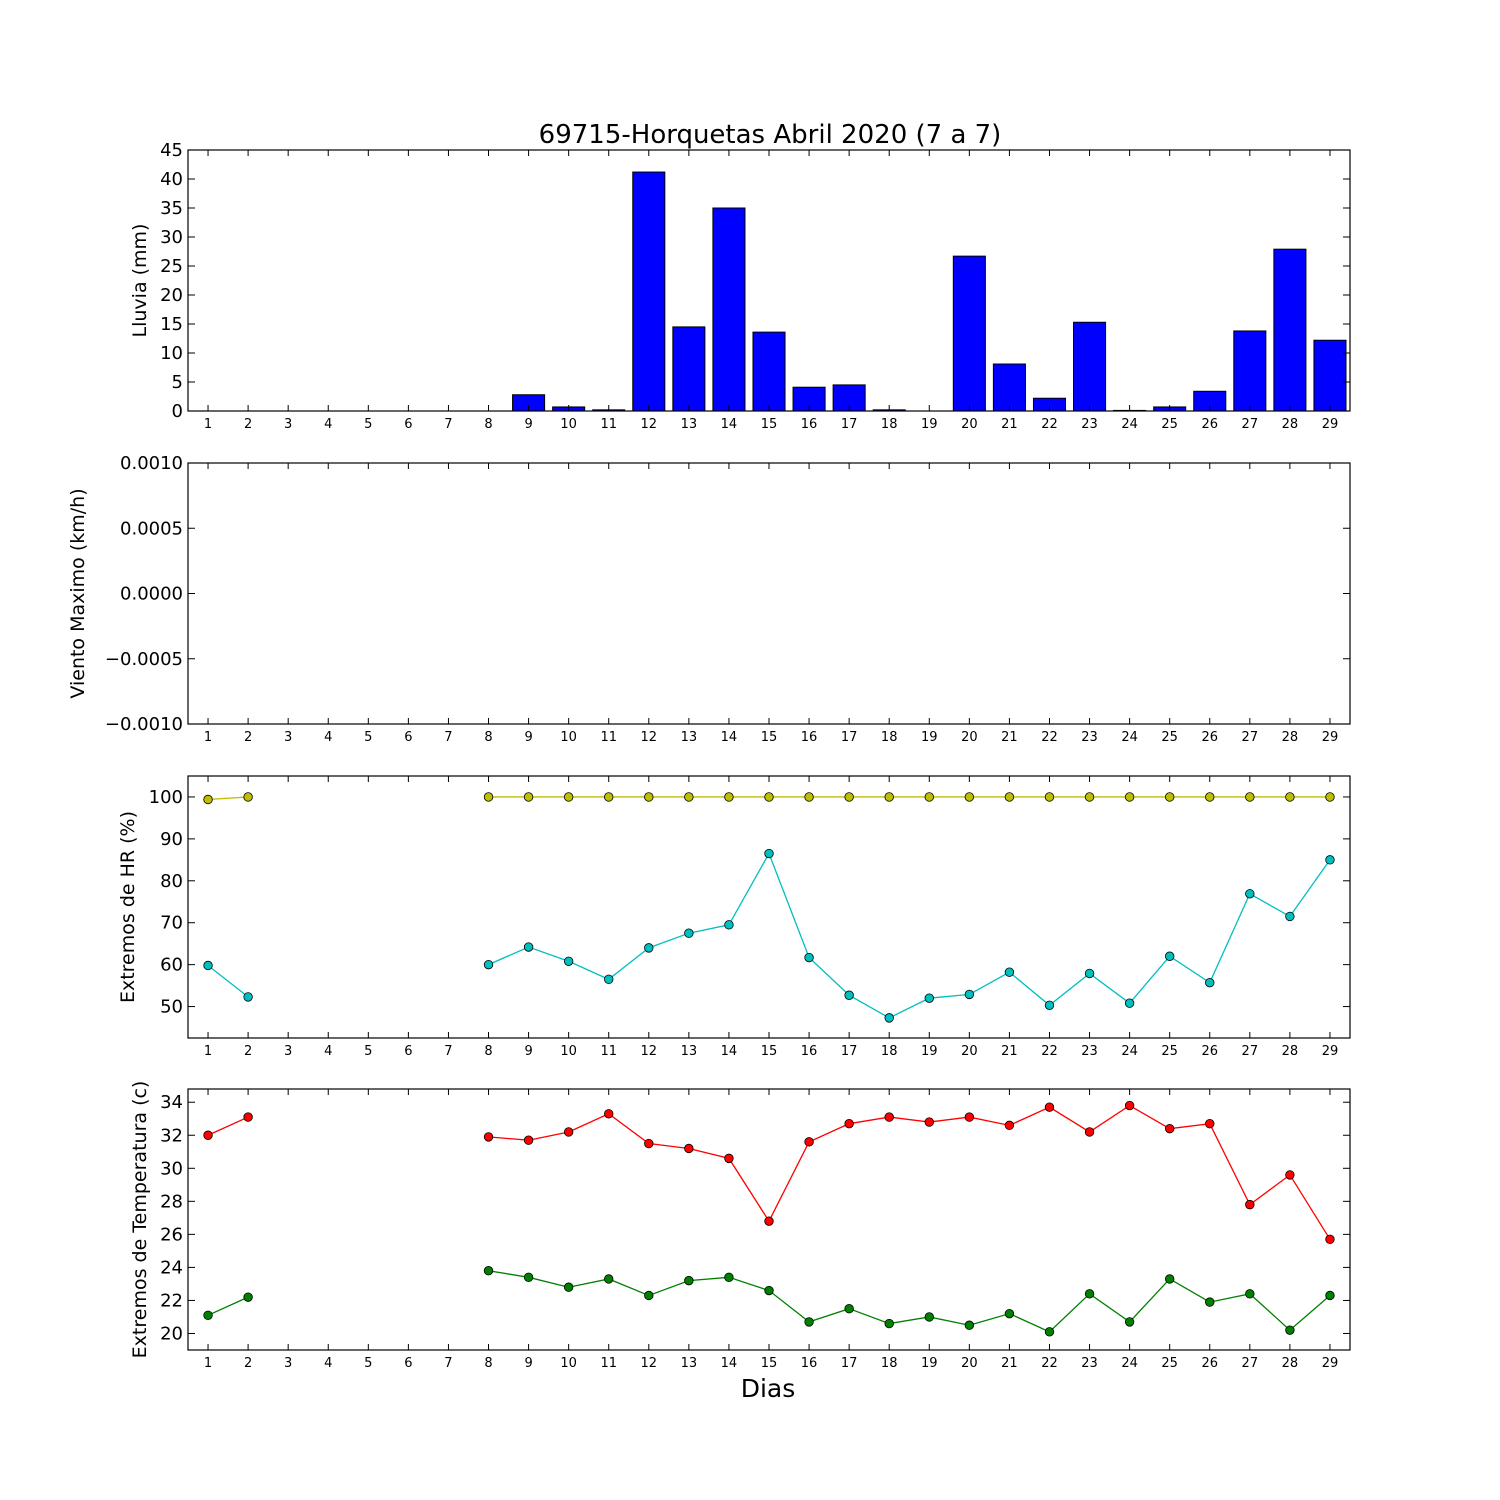  What do you see at coordinates (177, 382) in the screenshot?
I see `y-tick-label: 5` at bounding box center [177, 382].